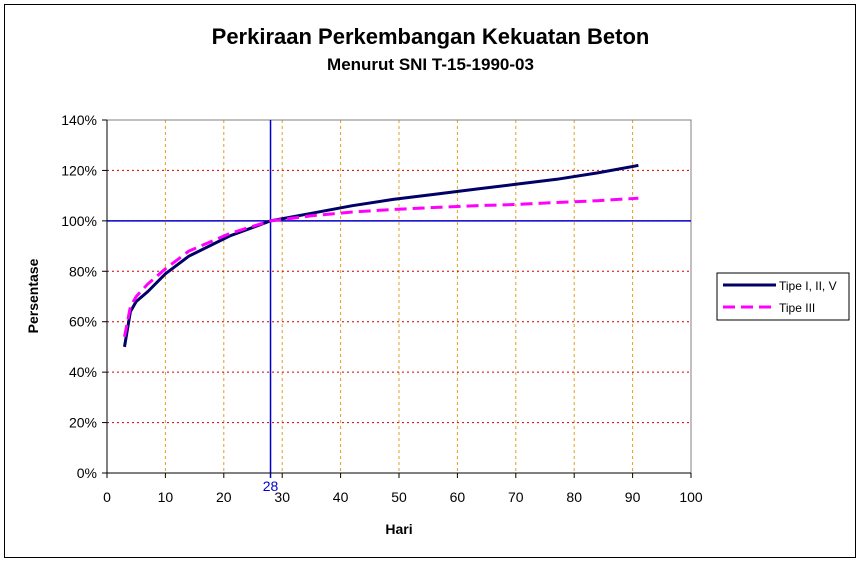 This screenshot has height=564, width=861. Describe the element at coordinates (282, 497) in the screenshot. I see `x-tick-label: 30` at that location.